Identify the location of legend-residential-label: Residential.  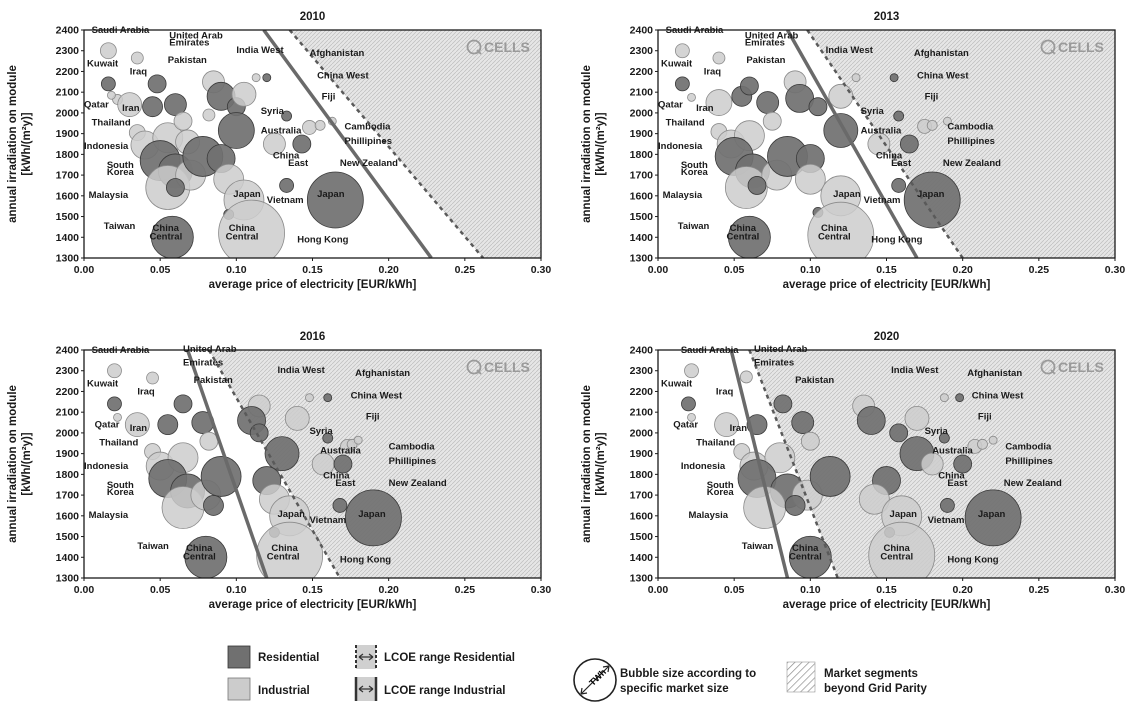
(288, 658).